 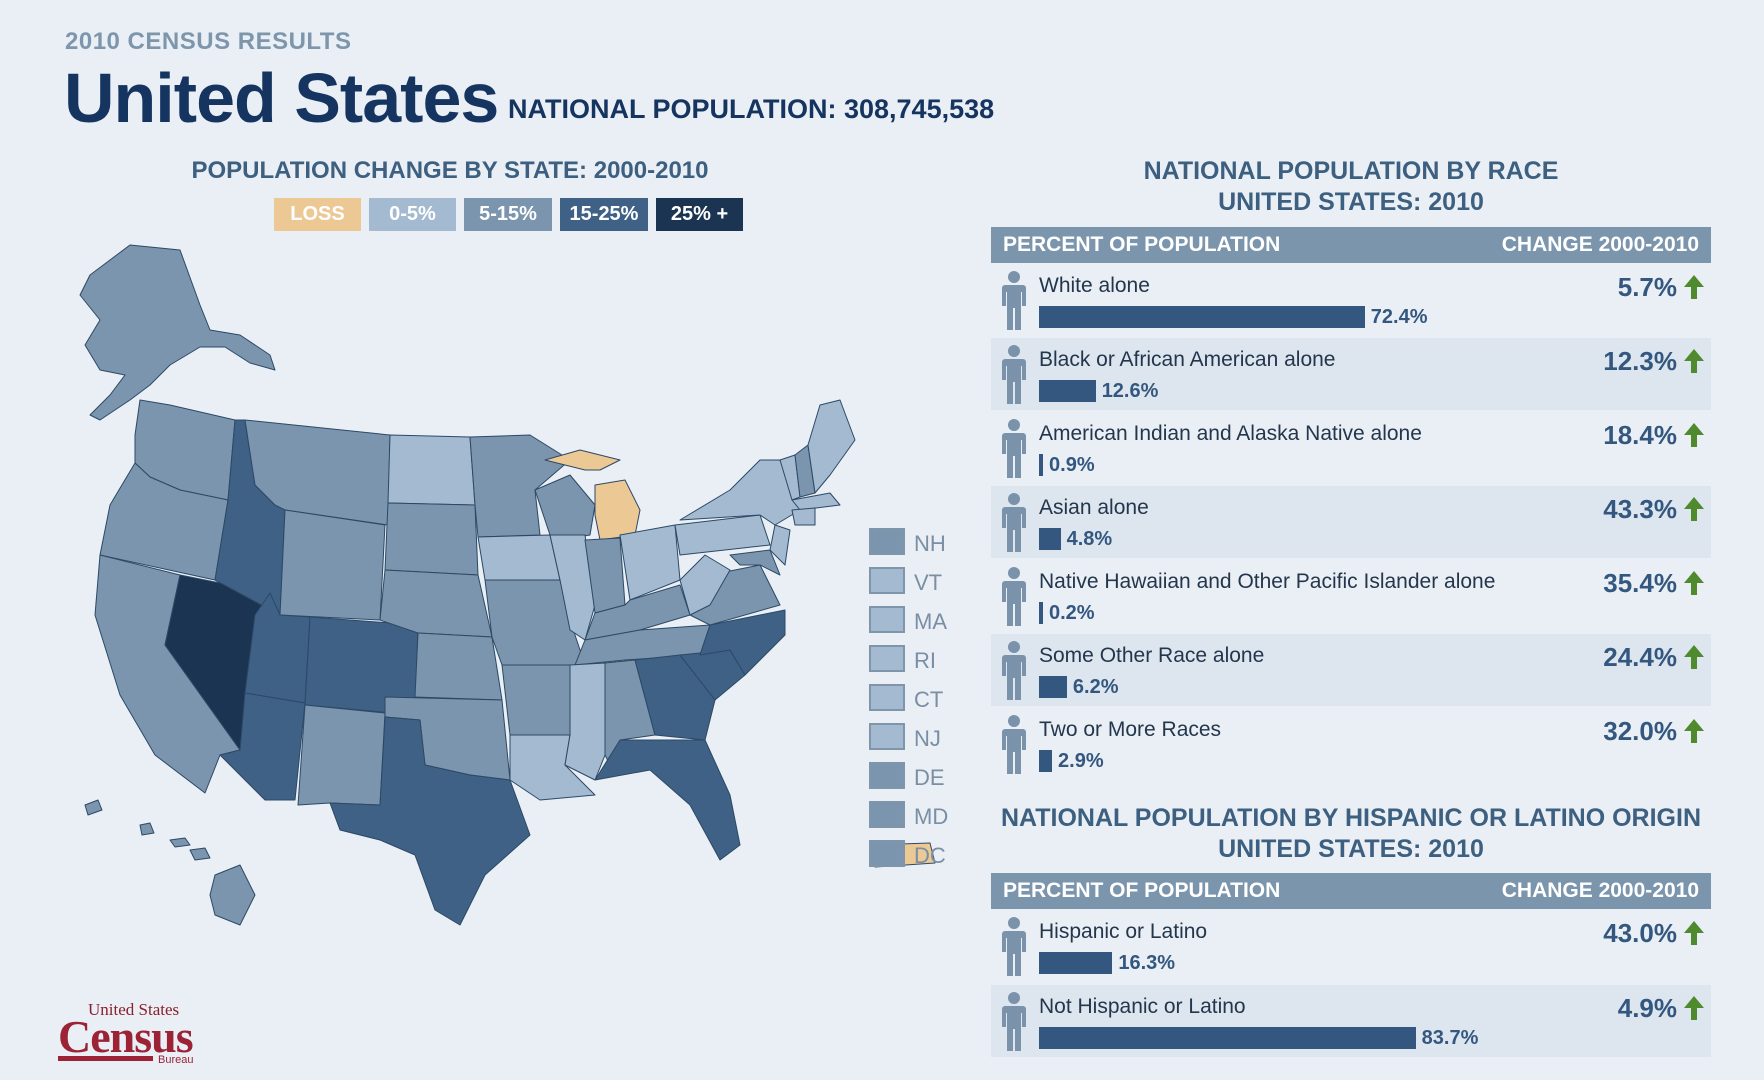 What do you see at coordinates (930, 621) in the screenshot?
I see `label-ma: MA` at bounding box center [930, 621].